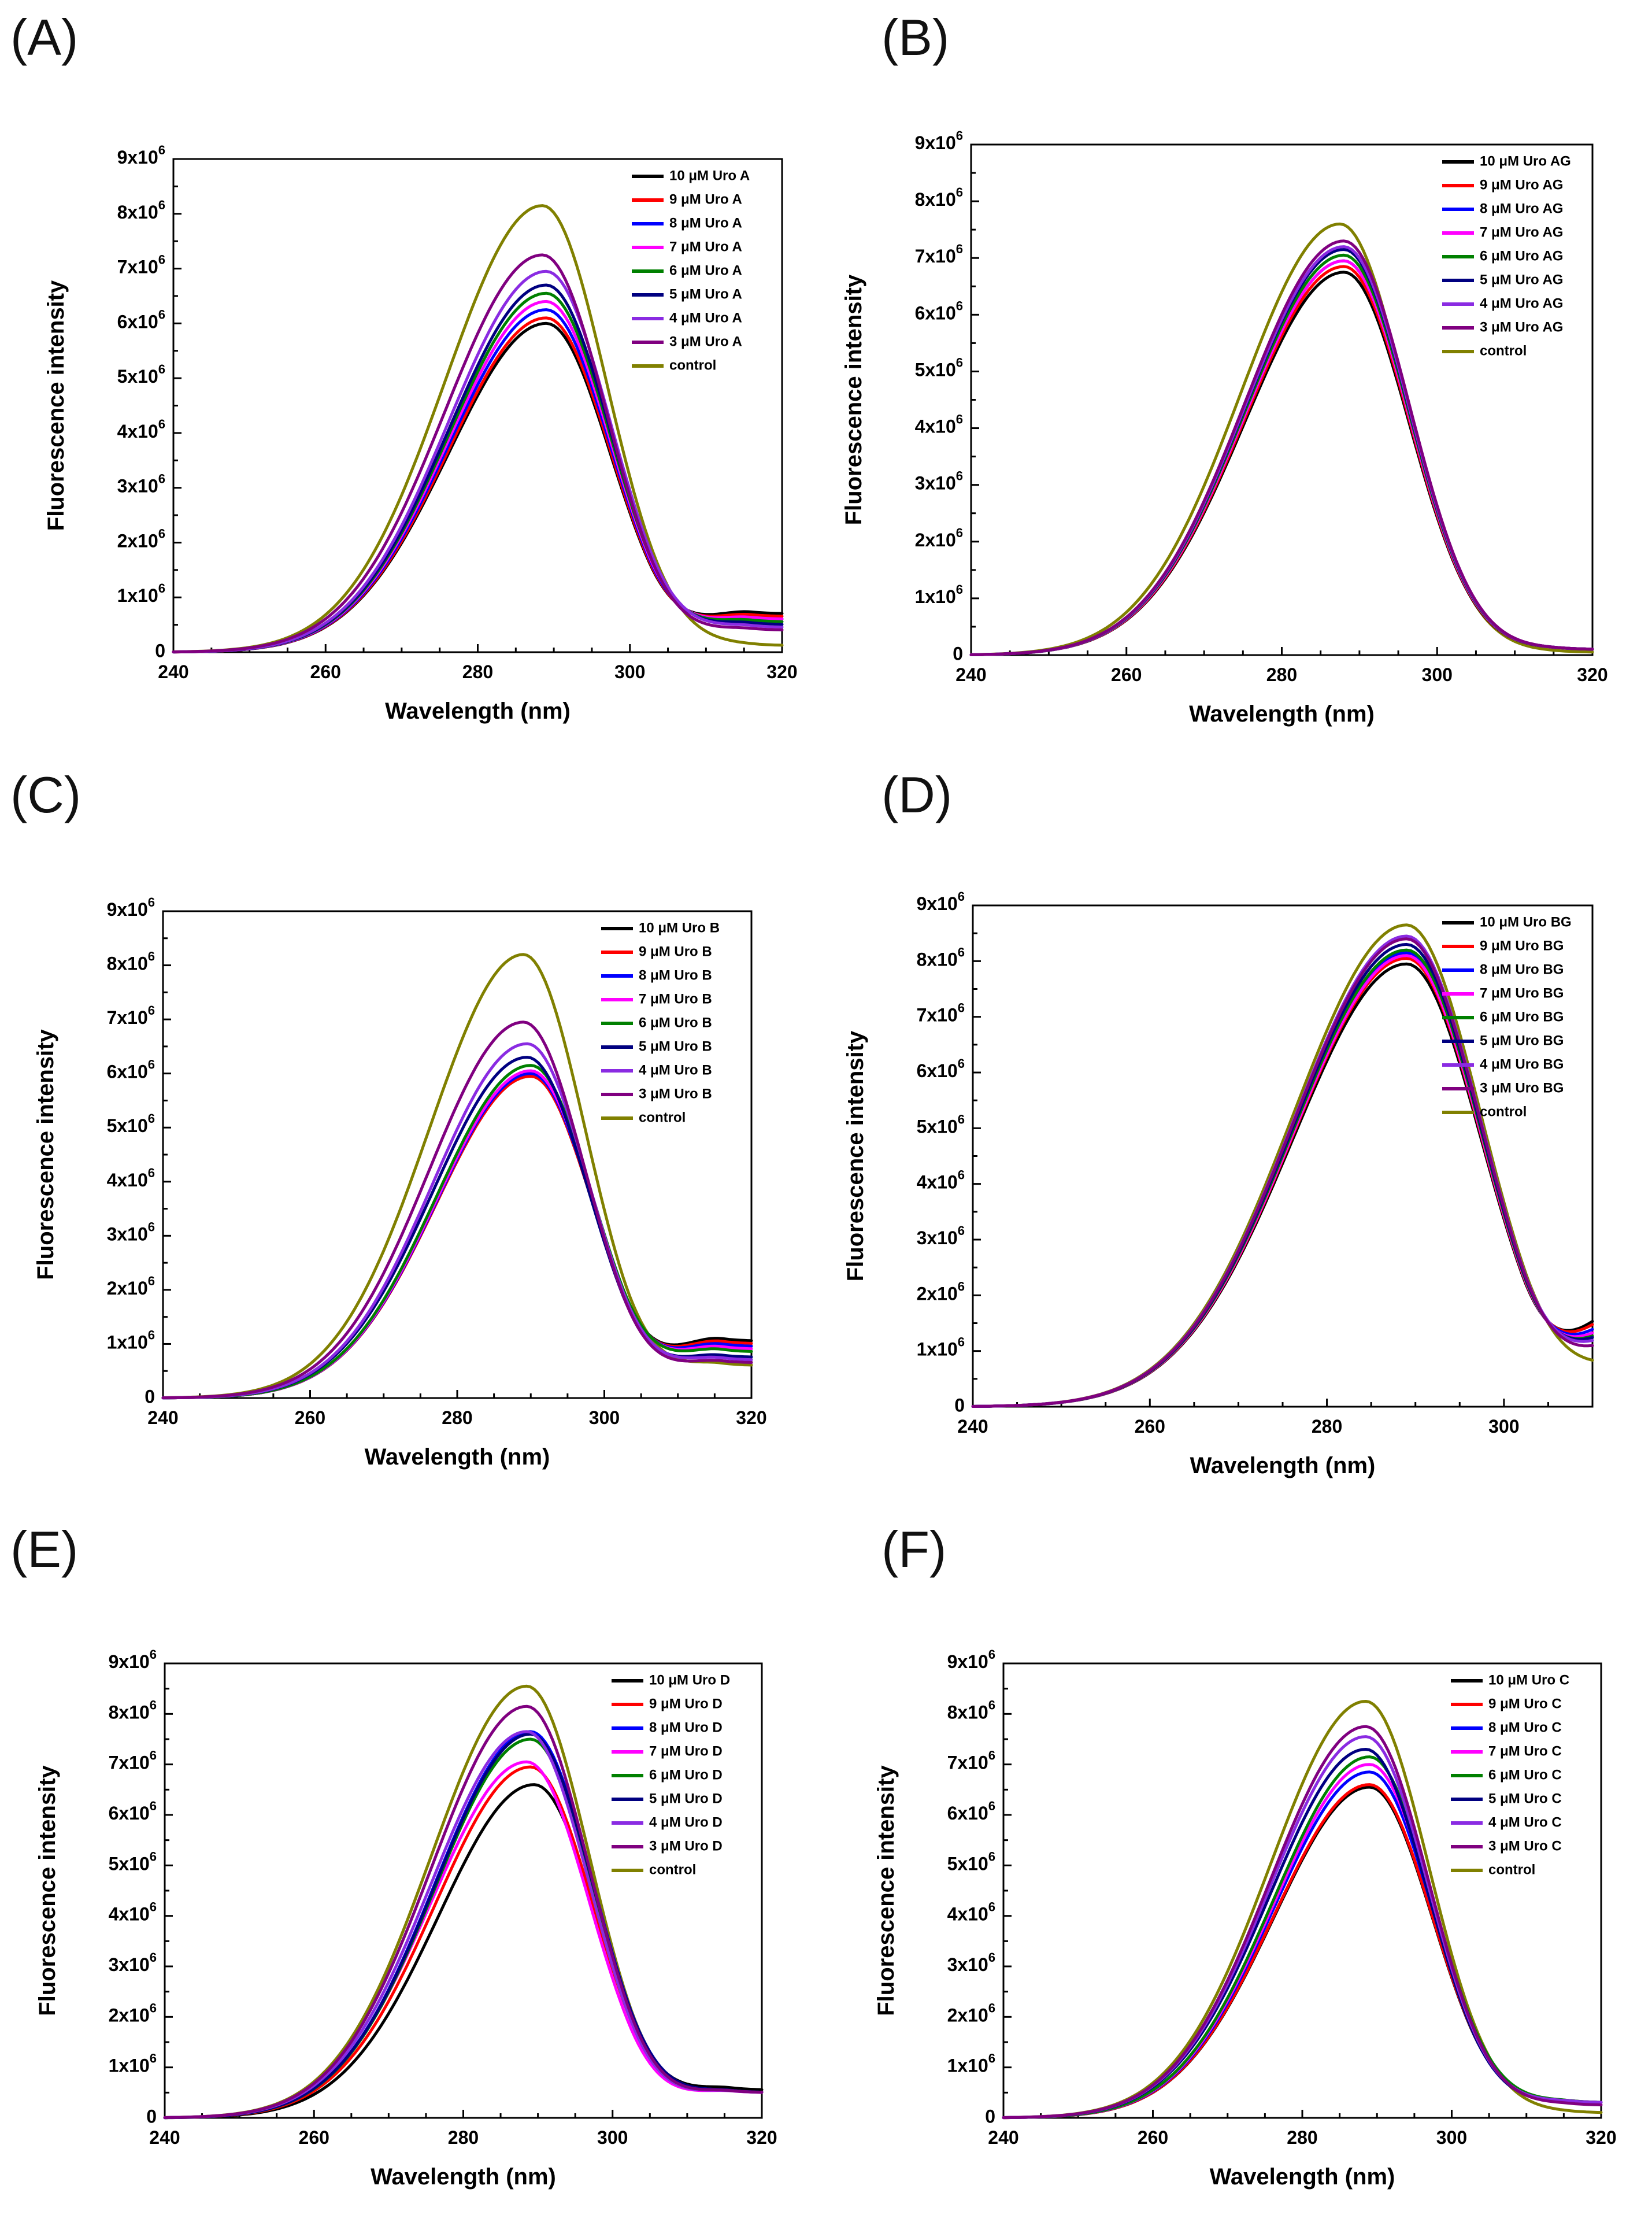  I want to click on legend-entry: 6 μM Uro C, so click(1525, 1775).